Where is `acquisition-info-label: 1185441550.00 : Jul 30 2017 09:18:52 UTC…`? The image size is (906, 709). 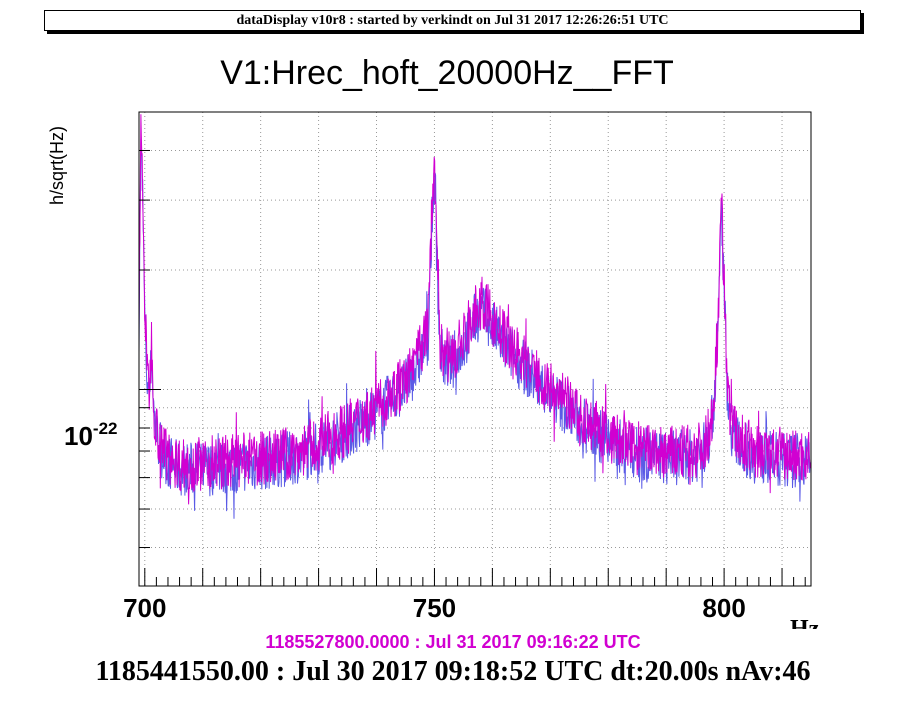
acquisition-info-label: 1185441550.00 : Jul 30 2017 09:18:52 UTC… is located at coordinates (453, 671).